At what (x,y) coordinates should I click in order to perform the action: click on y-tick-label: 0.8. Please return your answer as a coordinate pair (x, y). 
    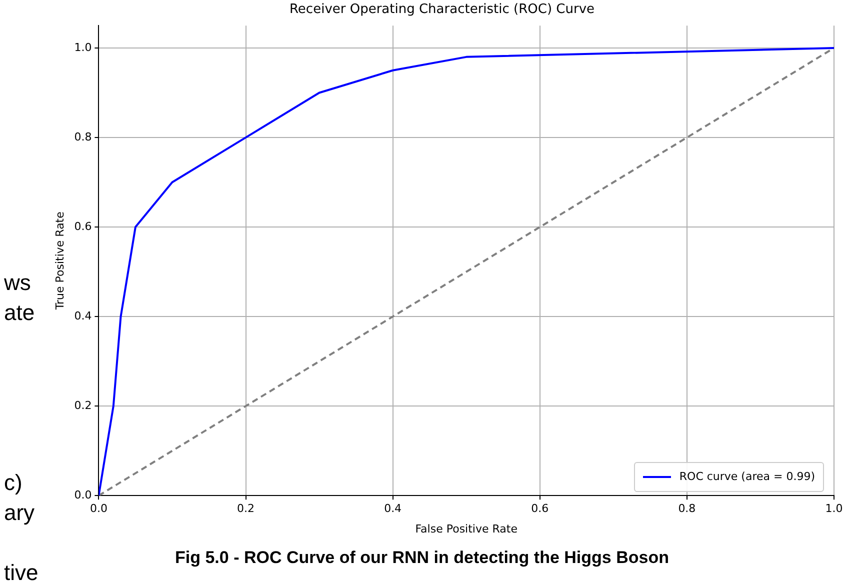
    Looking at the image, I should click on (83, 137).